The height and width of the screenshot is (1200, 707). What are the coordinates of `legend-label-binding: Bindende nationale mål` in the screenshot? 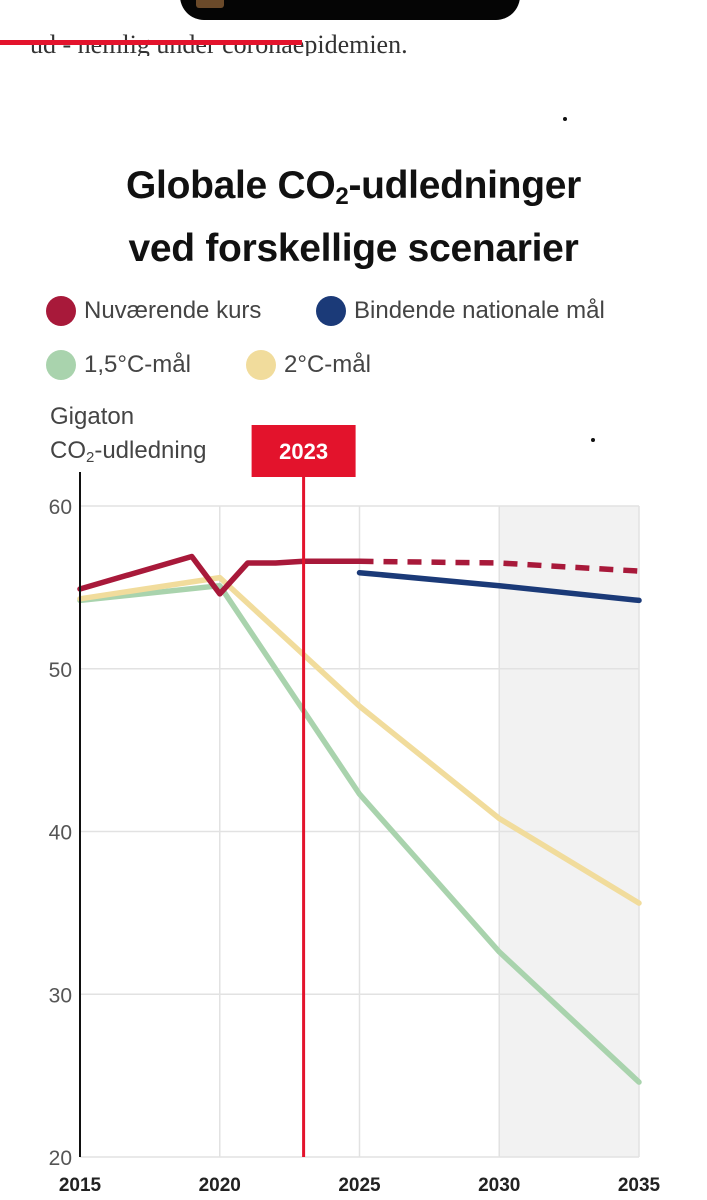 It's located at (479, 310).